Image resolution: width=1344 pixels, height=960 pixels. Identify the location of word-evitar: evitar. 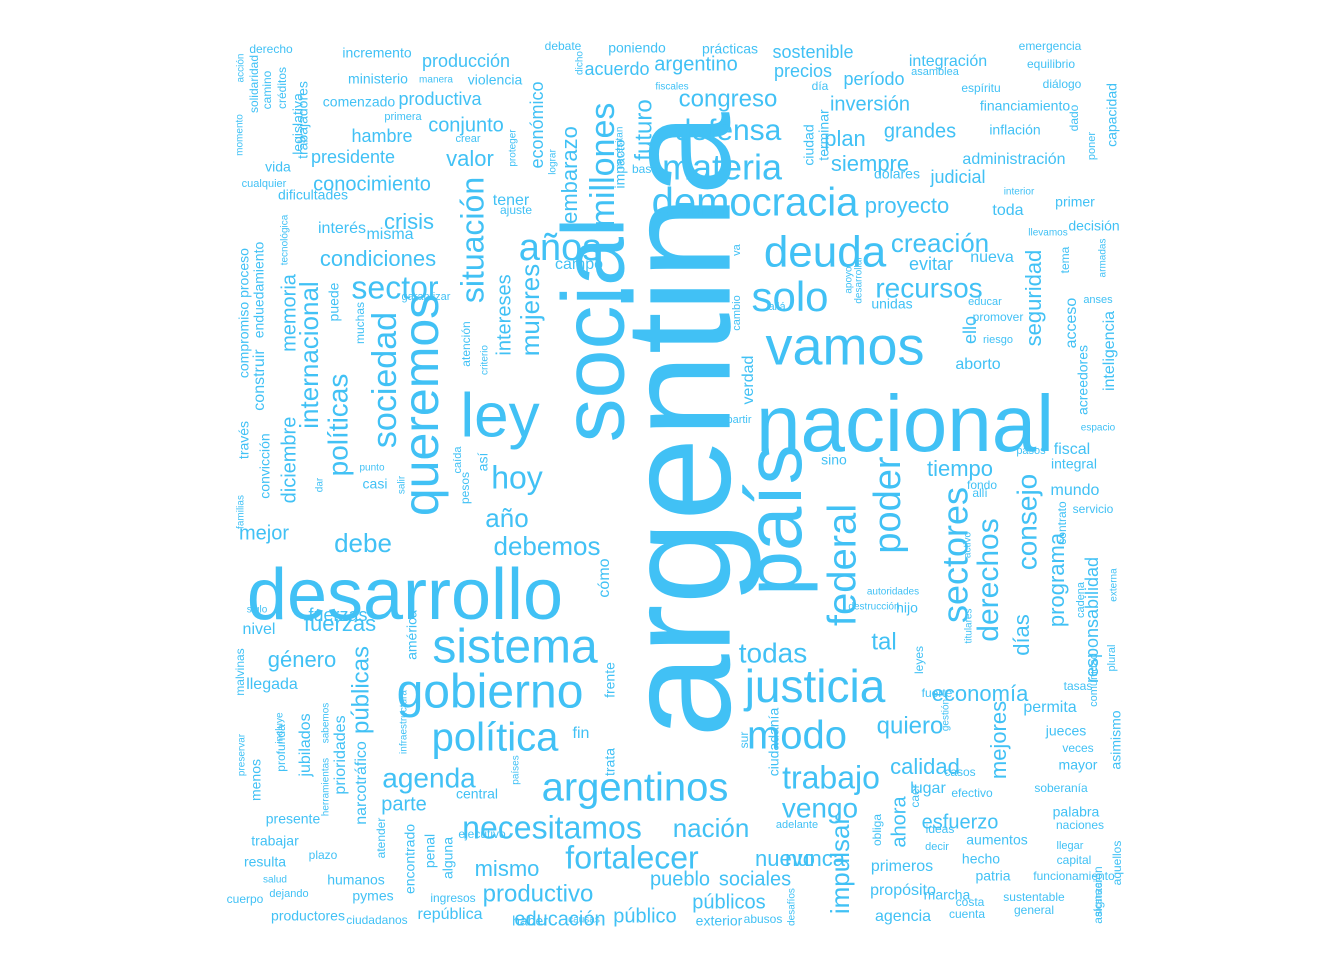
(931, 264).